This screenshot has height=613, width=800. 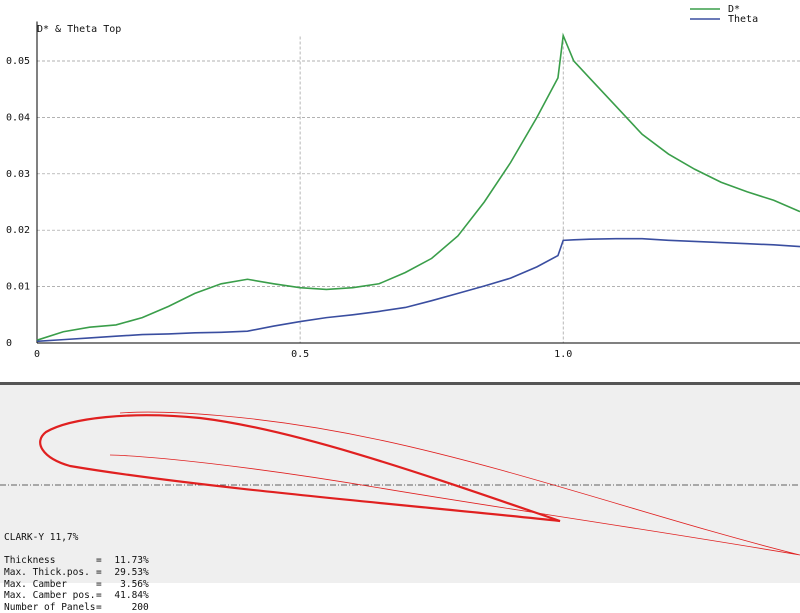 What do you see at coordinates (131, 596) in the screenshot?
I see `property-value: 41.84%` at bounding box center [131, 596].